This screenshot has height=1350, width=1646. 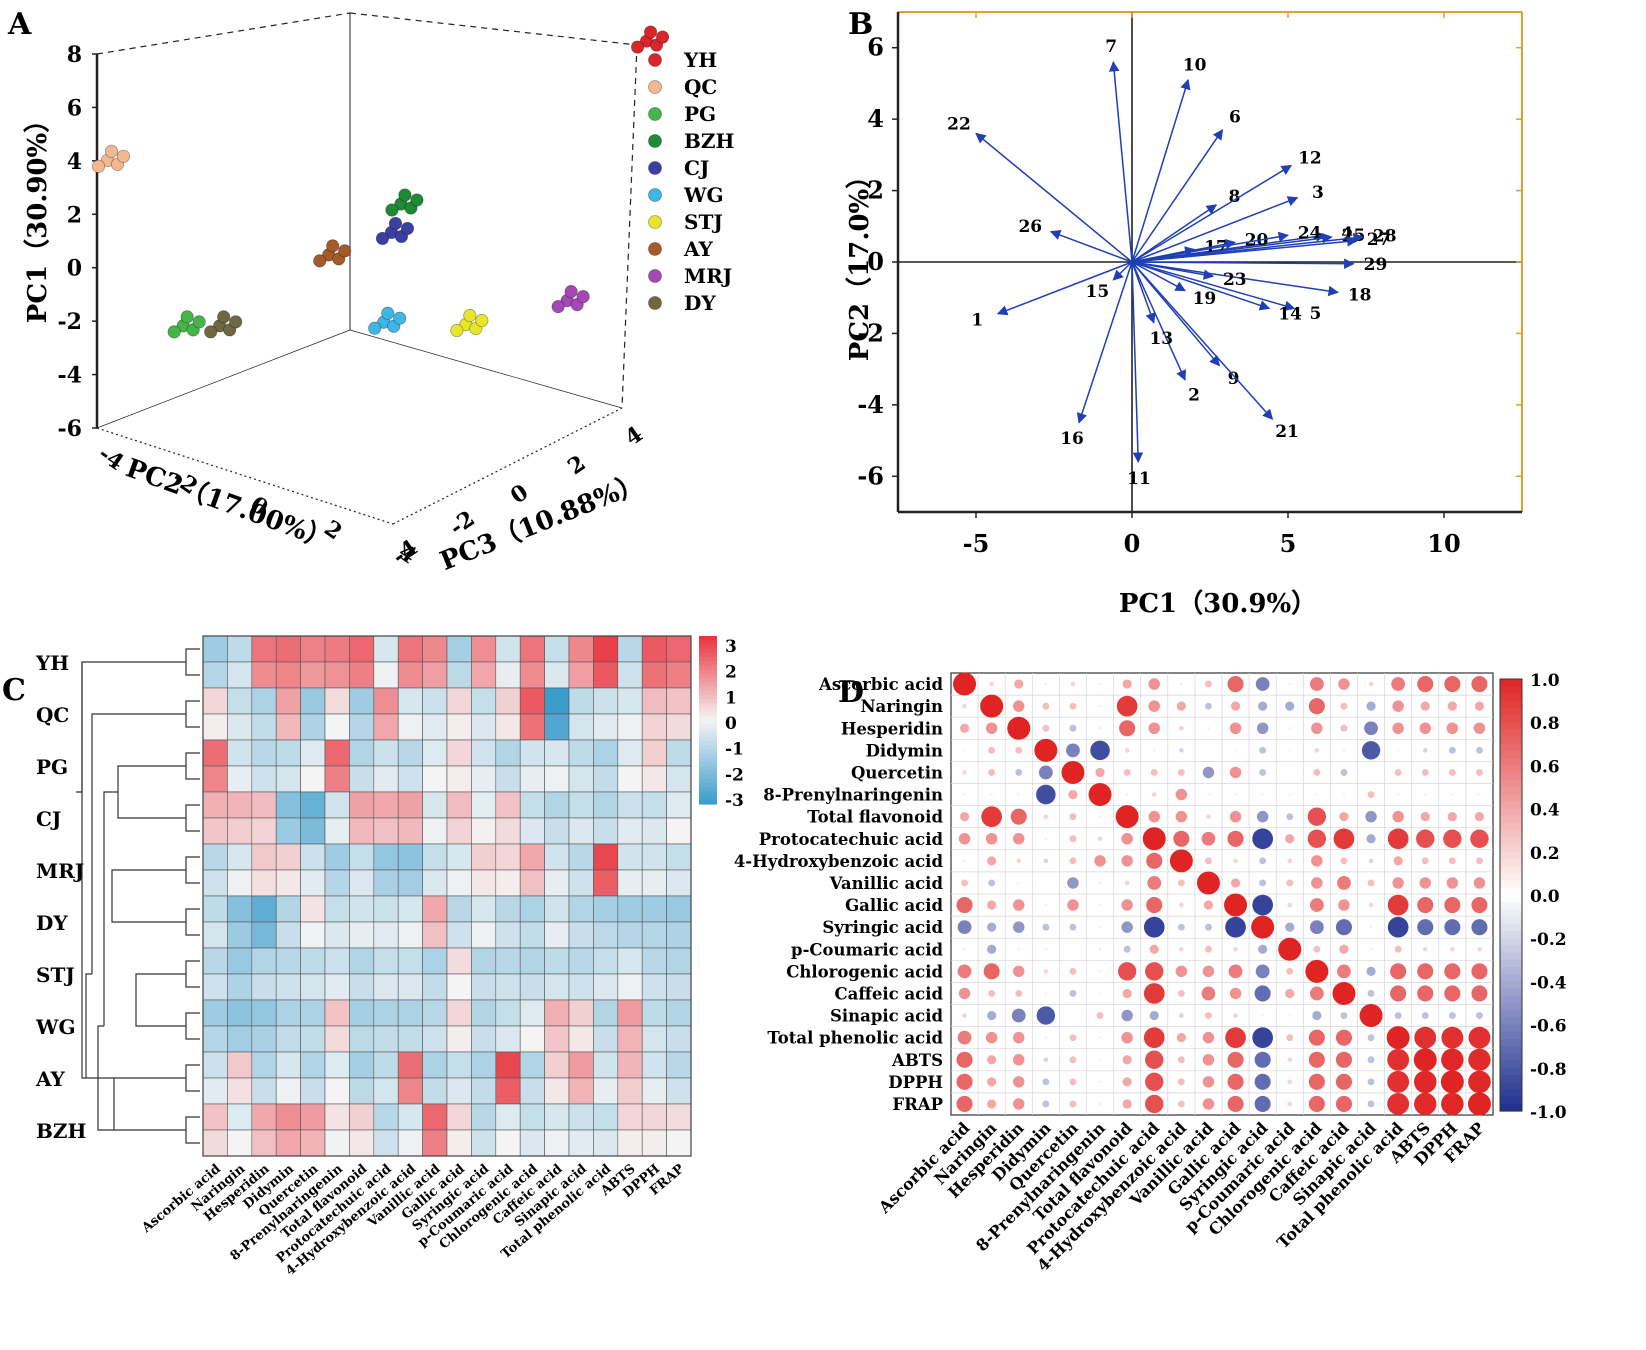 What do you see at coordinates (860, 24) in the screenshot?
I see `panel-label-b: B` at bounding box center [860, 24].